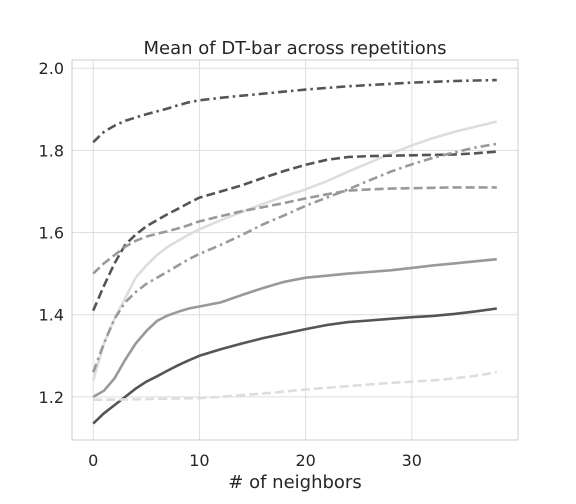 Image resolution: width=576 pixels, height=504 pixels. Describe the element at coordinates (294, 48) in the screenshot. I see `chart-title: Mean of DT-bar across repetitions` at that location.